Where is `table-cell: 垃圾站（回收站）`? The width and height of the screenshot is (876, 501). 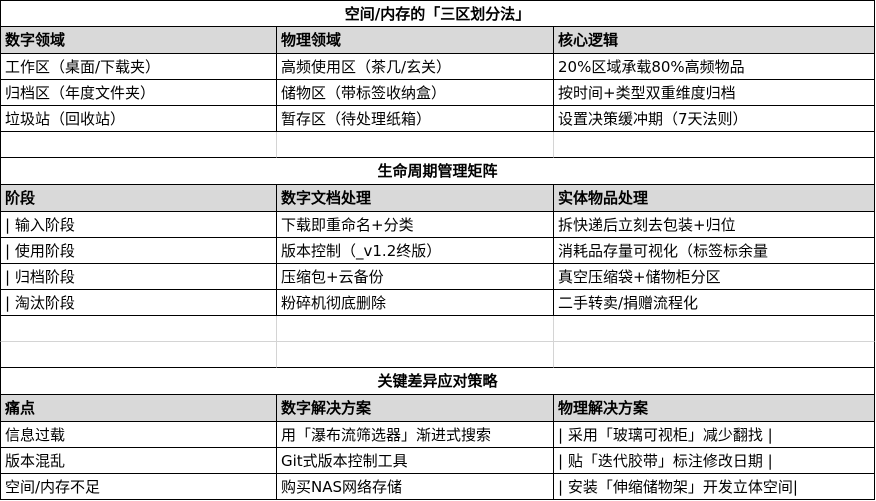 table-cell: 垃圾站（回收站） is located at coordinates (138, 119).